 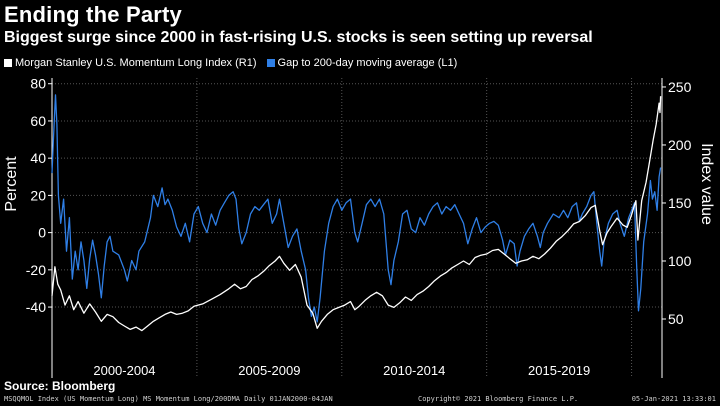 I want to click on source-note: Source: Bloomberg, so click(x=60, y=386).